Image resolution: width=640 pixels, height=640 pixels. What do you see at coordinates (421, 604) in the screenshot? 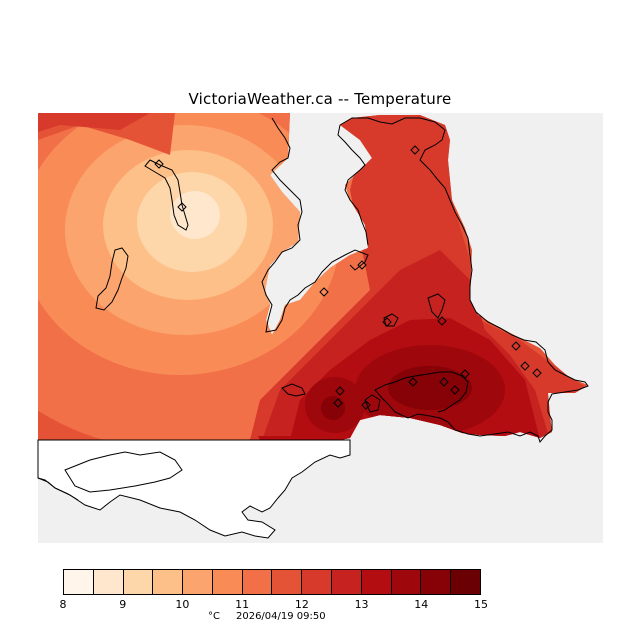
I see `legend-tick-label: 14` at bounding box center [421, 604].